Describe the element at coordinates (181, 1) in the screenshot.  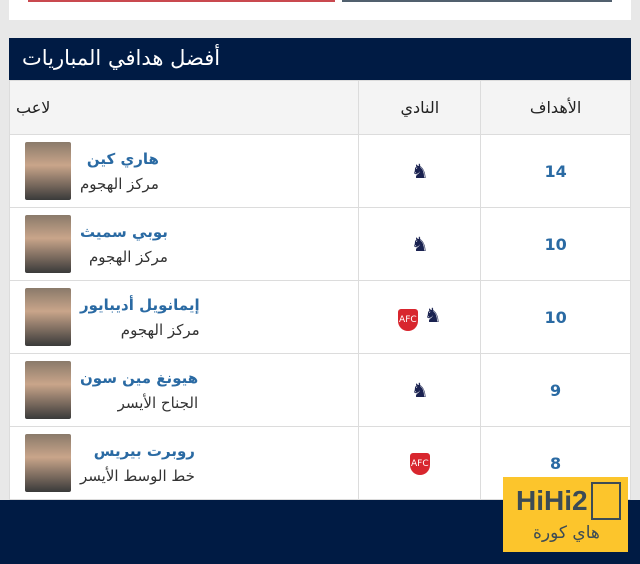
I see `tab-indicator-left` at that location.